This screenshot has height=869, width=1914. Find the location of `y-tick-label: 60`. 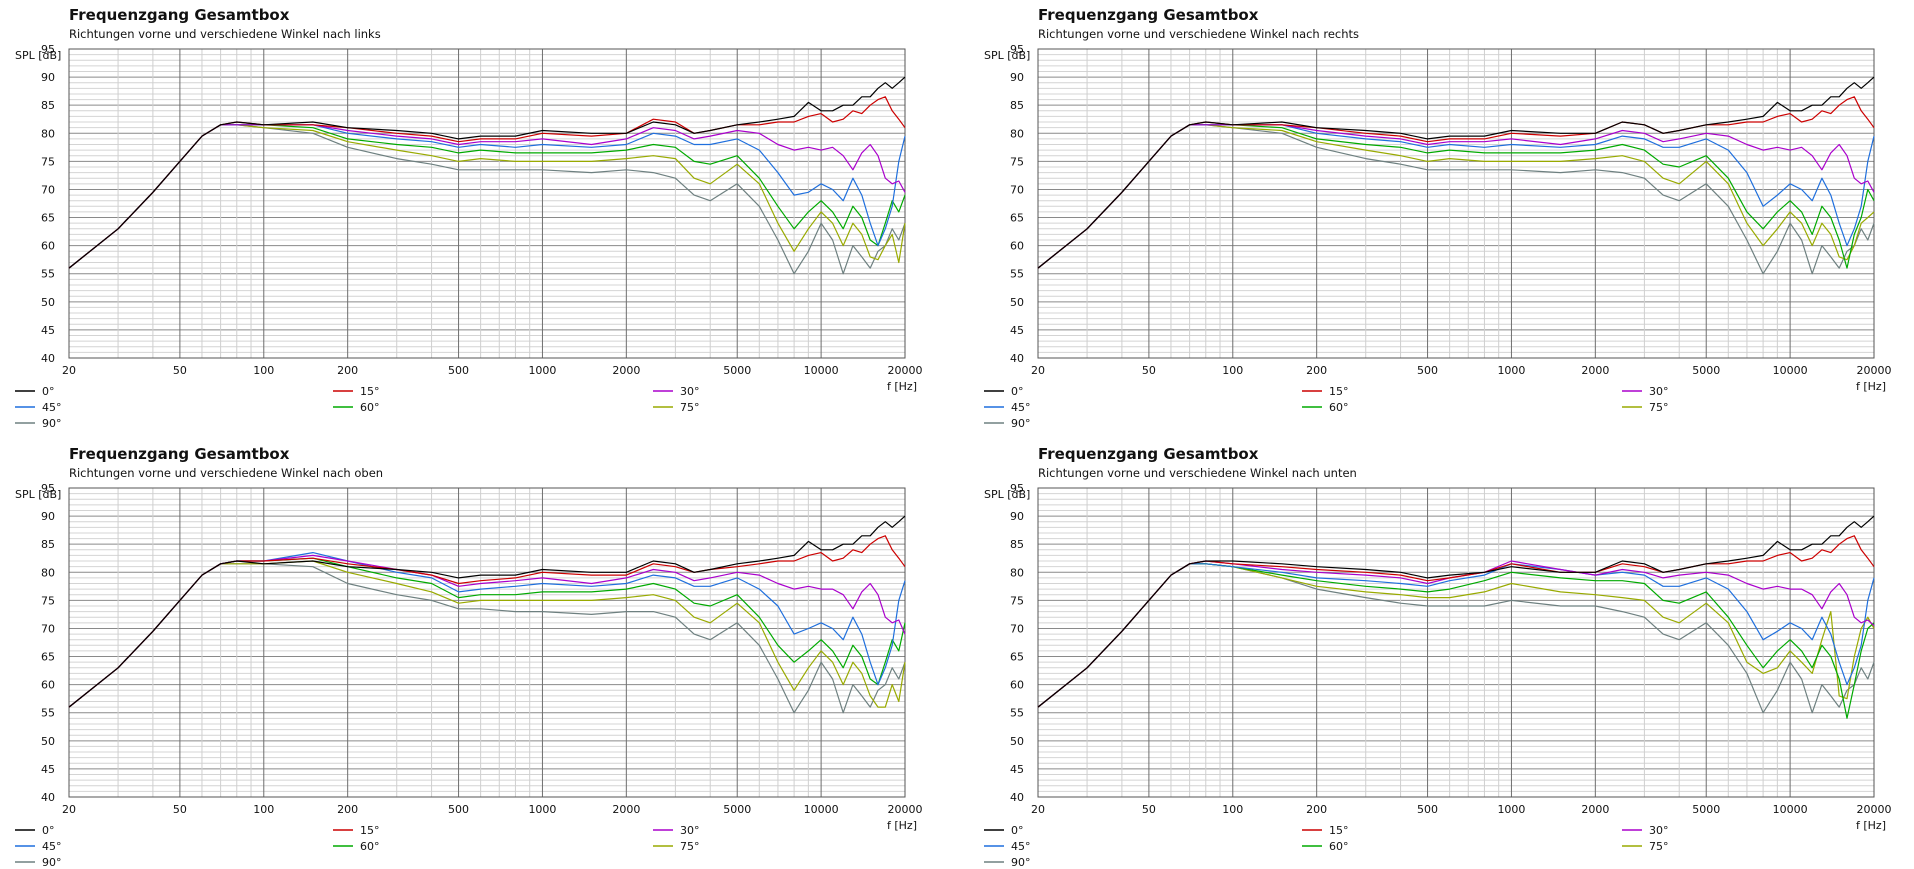

y-tick-label: 60 is located at coordinates (1017, 246).